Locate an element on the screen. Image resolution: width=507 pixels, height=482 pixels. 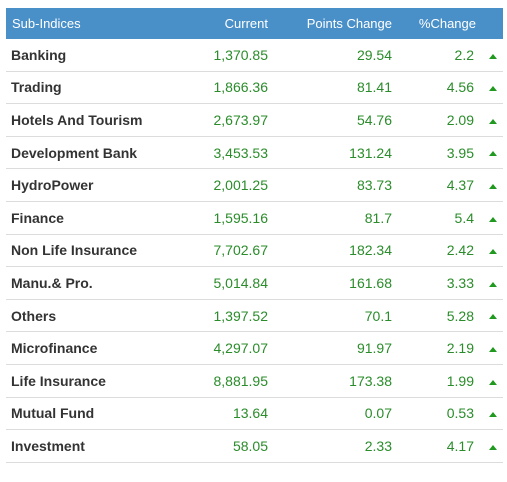
points-change-value: 81.41 is located at coordinates (333, 88).